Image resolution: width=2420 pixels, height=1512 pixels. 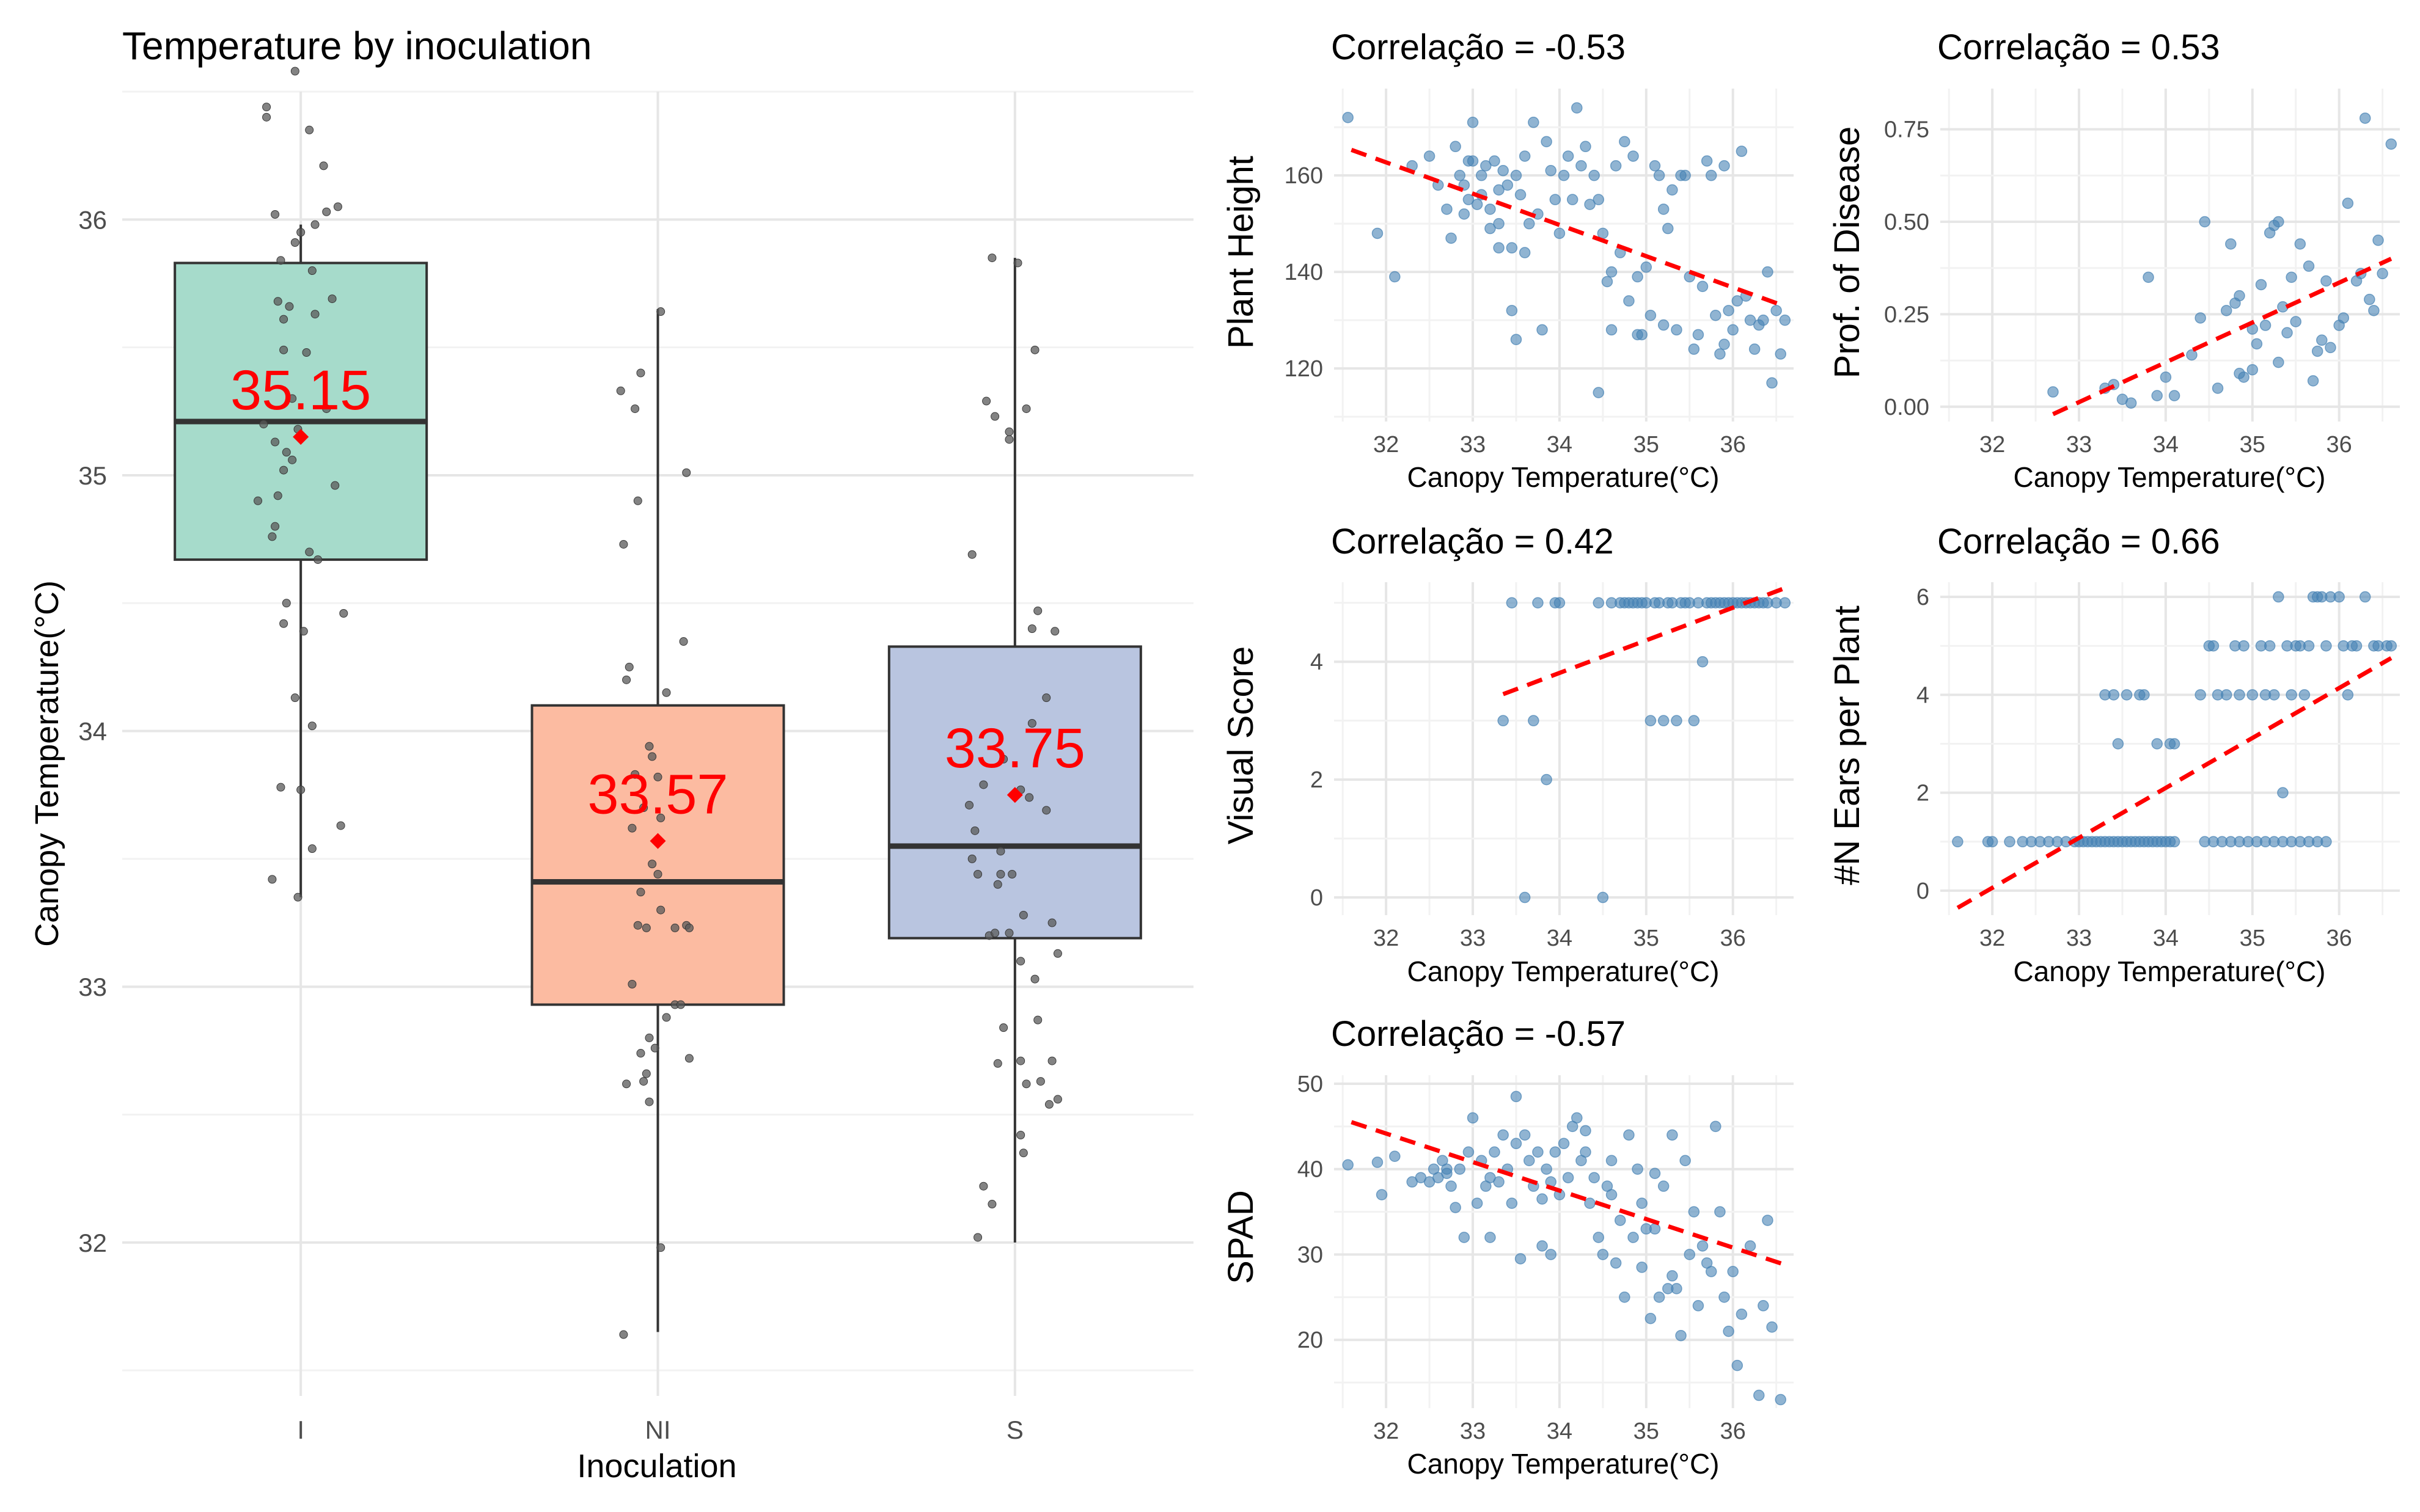 What do you see at coordinates (1847, 745) in the screenshot?
I see `scatter-y-label: #N Ears per Plant` at bounding box center [1847, 745].